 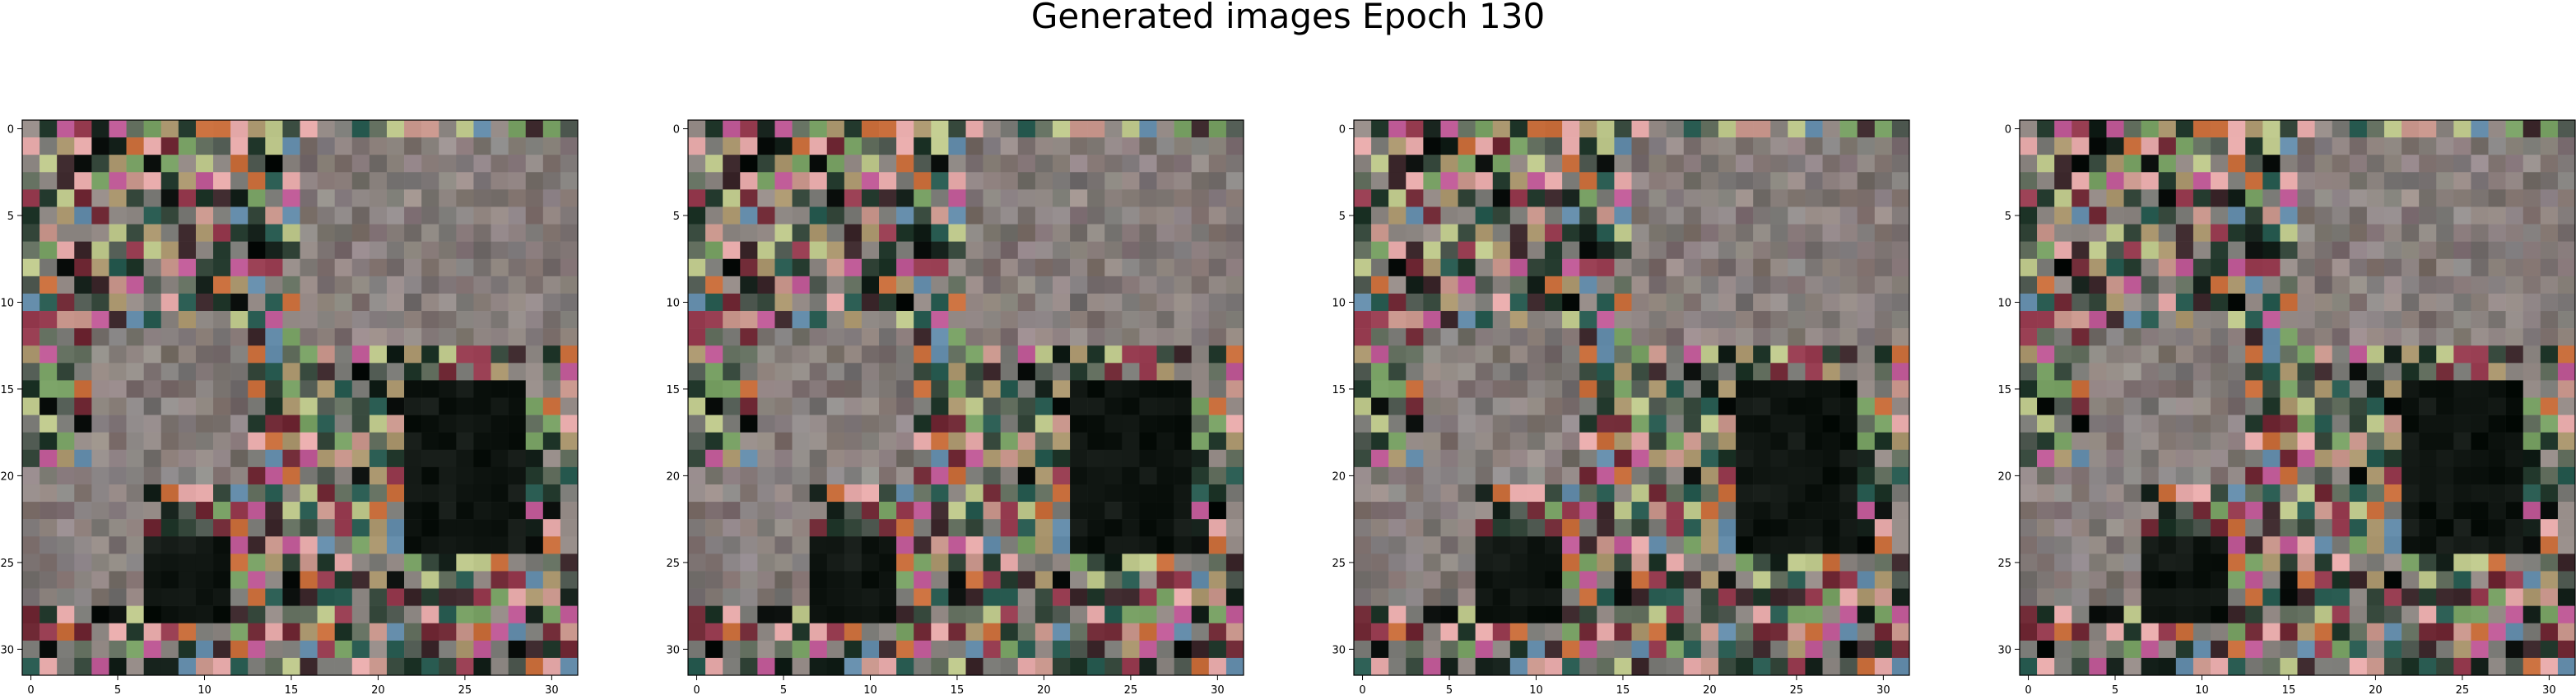 I want to click on y-tick-label: 5, so click(x=1342, y=217).